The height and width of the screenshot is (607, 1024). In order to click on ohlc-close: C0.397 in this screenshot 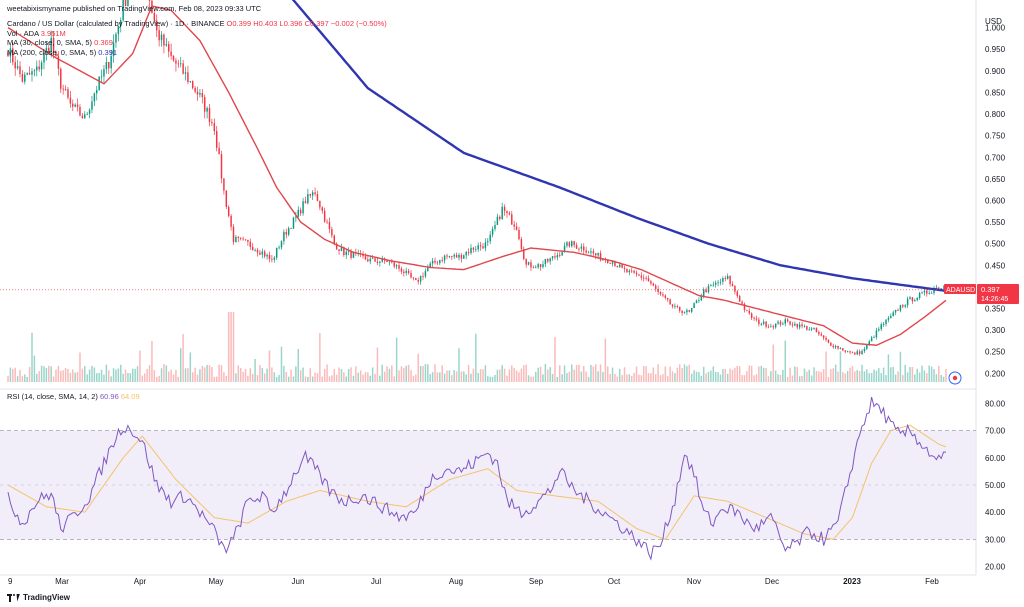, I will do `click(316, 23)`.